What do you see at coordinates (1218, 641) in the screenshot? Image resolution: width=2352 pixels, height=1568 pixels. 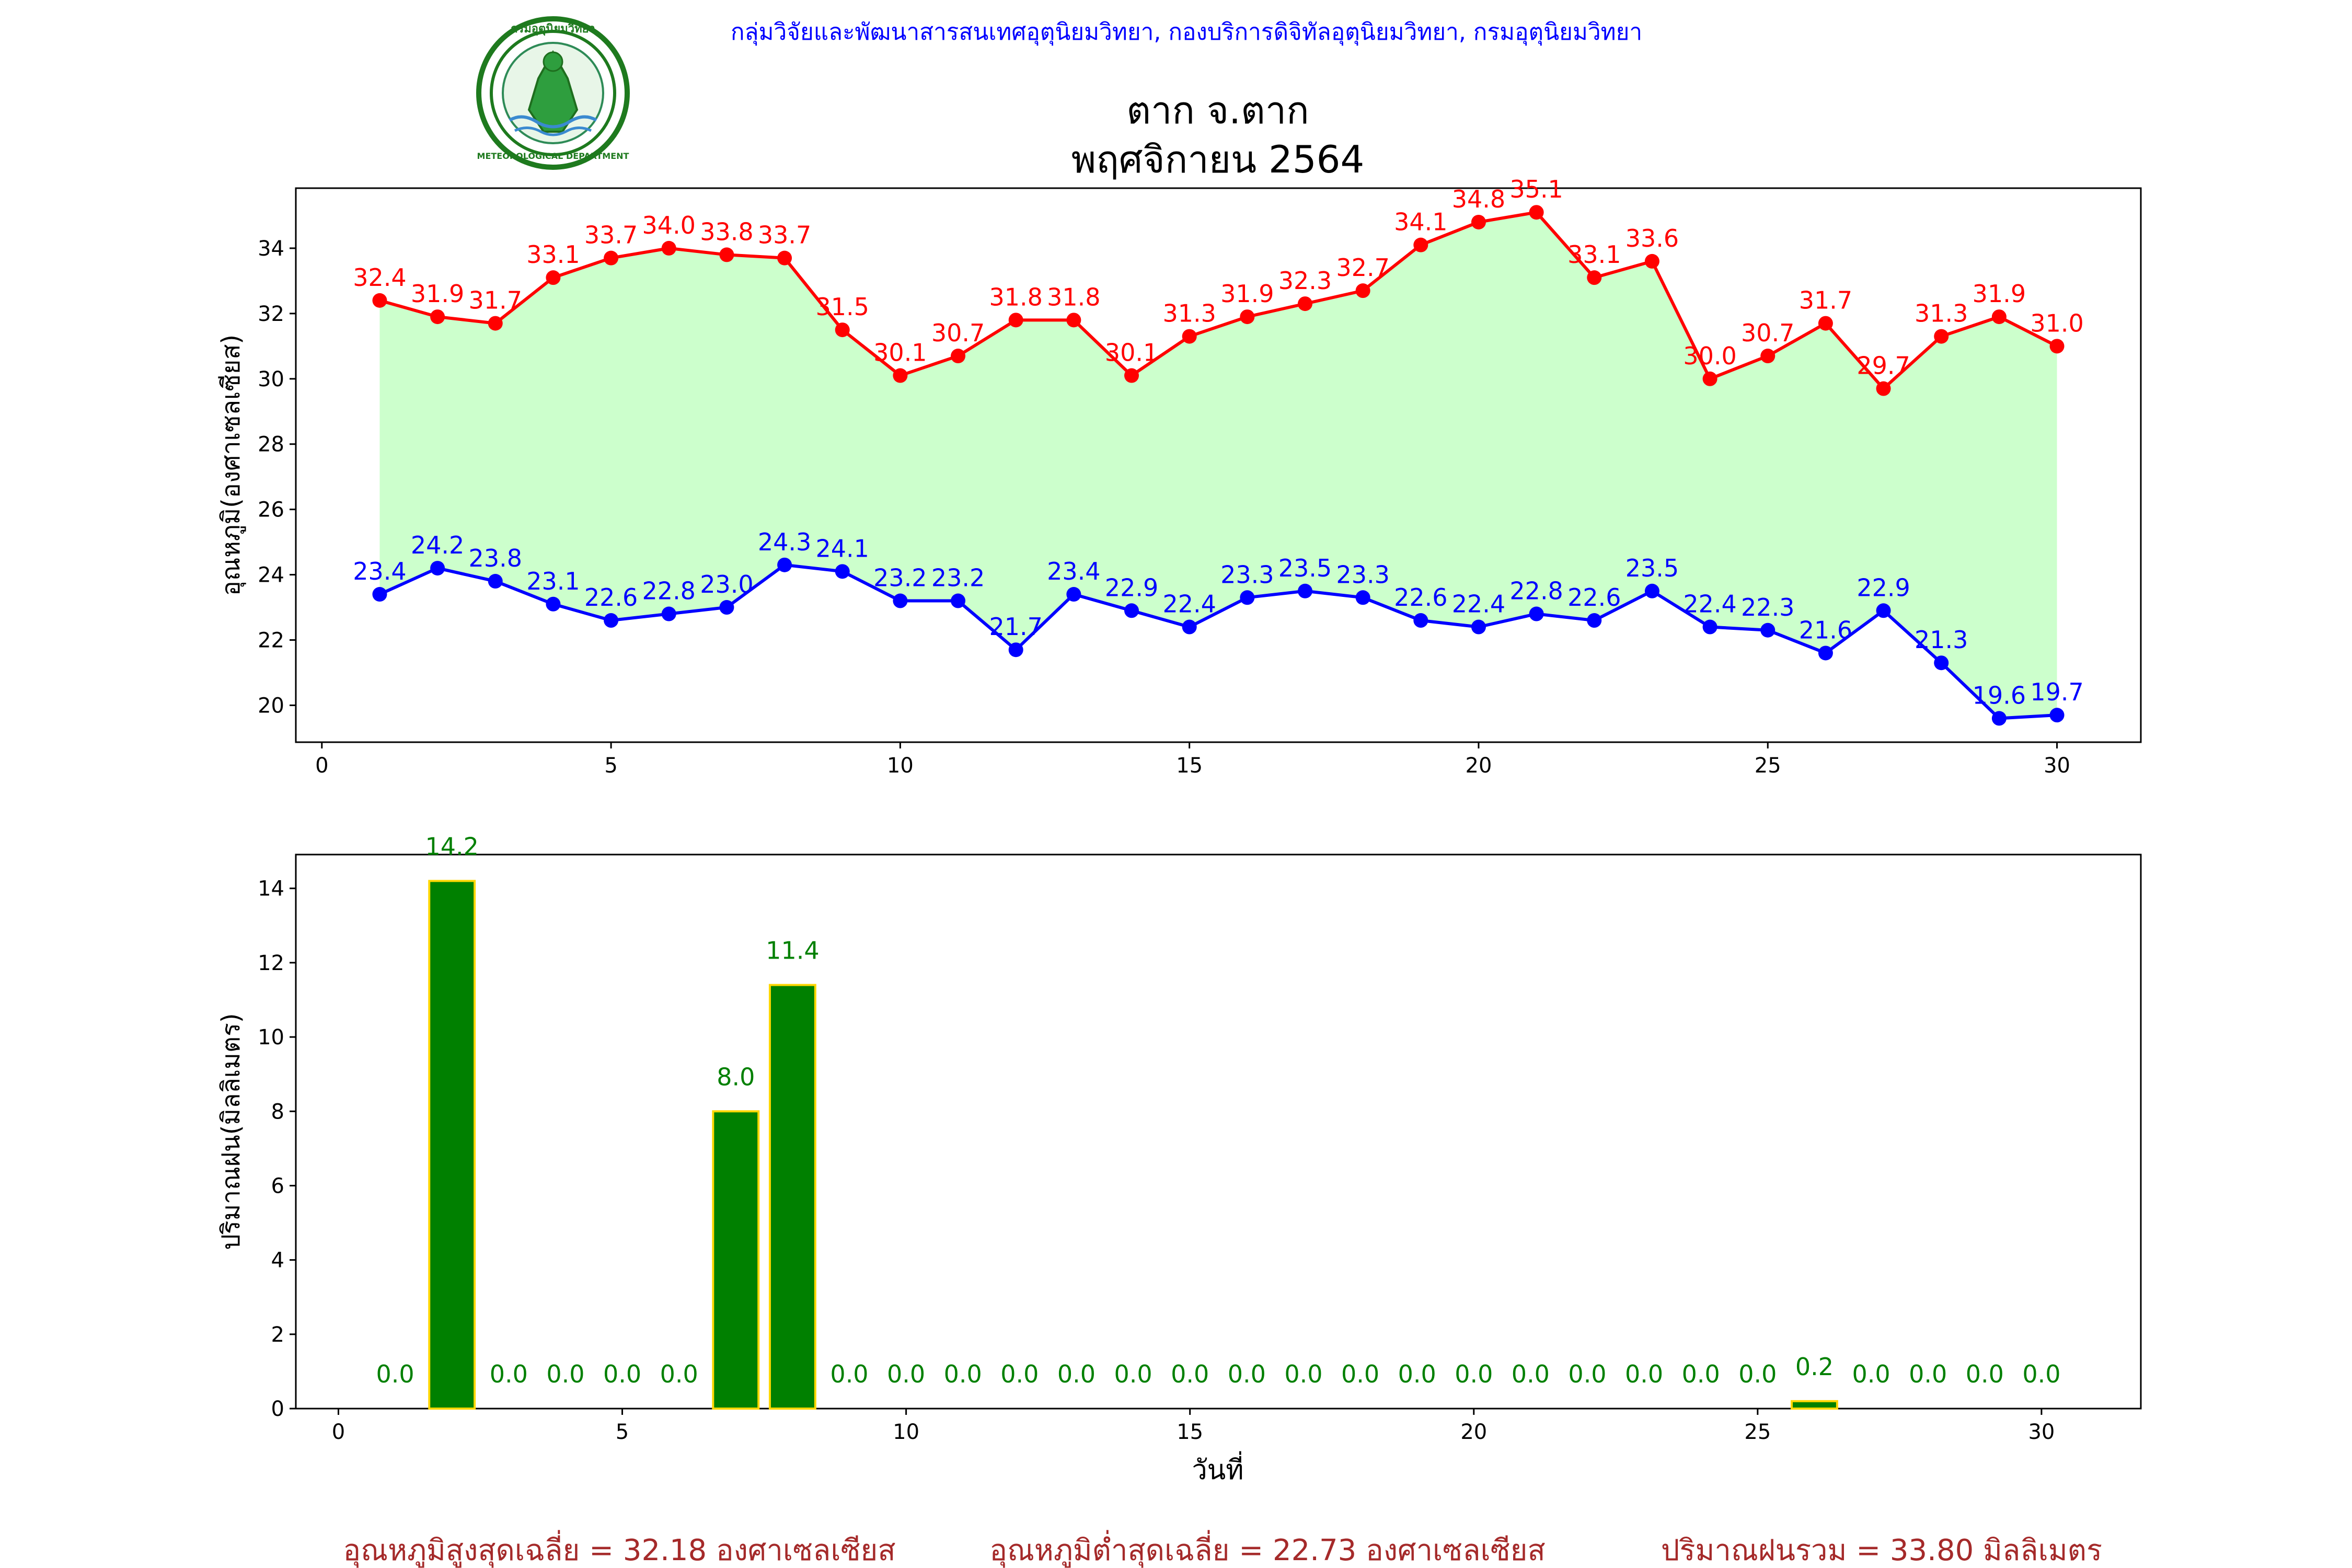 I see `min-temp-line` at bounding box center [1218, 641].